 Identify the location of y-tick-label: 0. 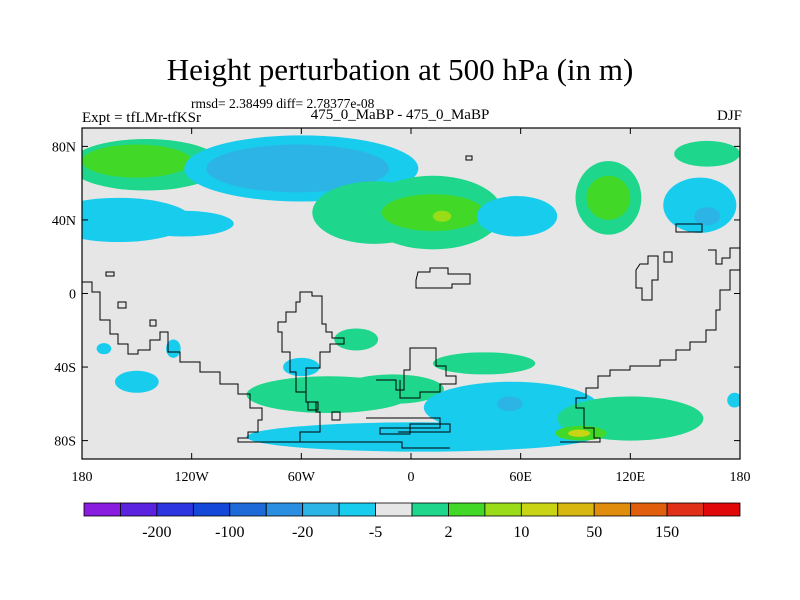
(72, 295).